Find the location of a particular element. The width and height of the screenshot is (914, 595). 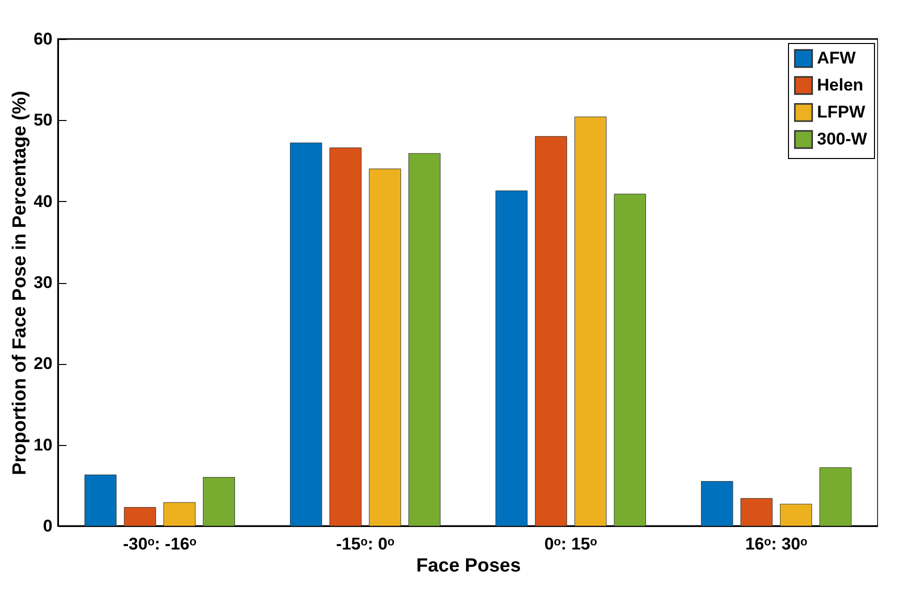

x-tick-label: 16ᵒ: 30ᵒ is located at coordinates (776, 544).